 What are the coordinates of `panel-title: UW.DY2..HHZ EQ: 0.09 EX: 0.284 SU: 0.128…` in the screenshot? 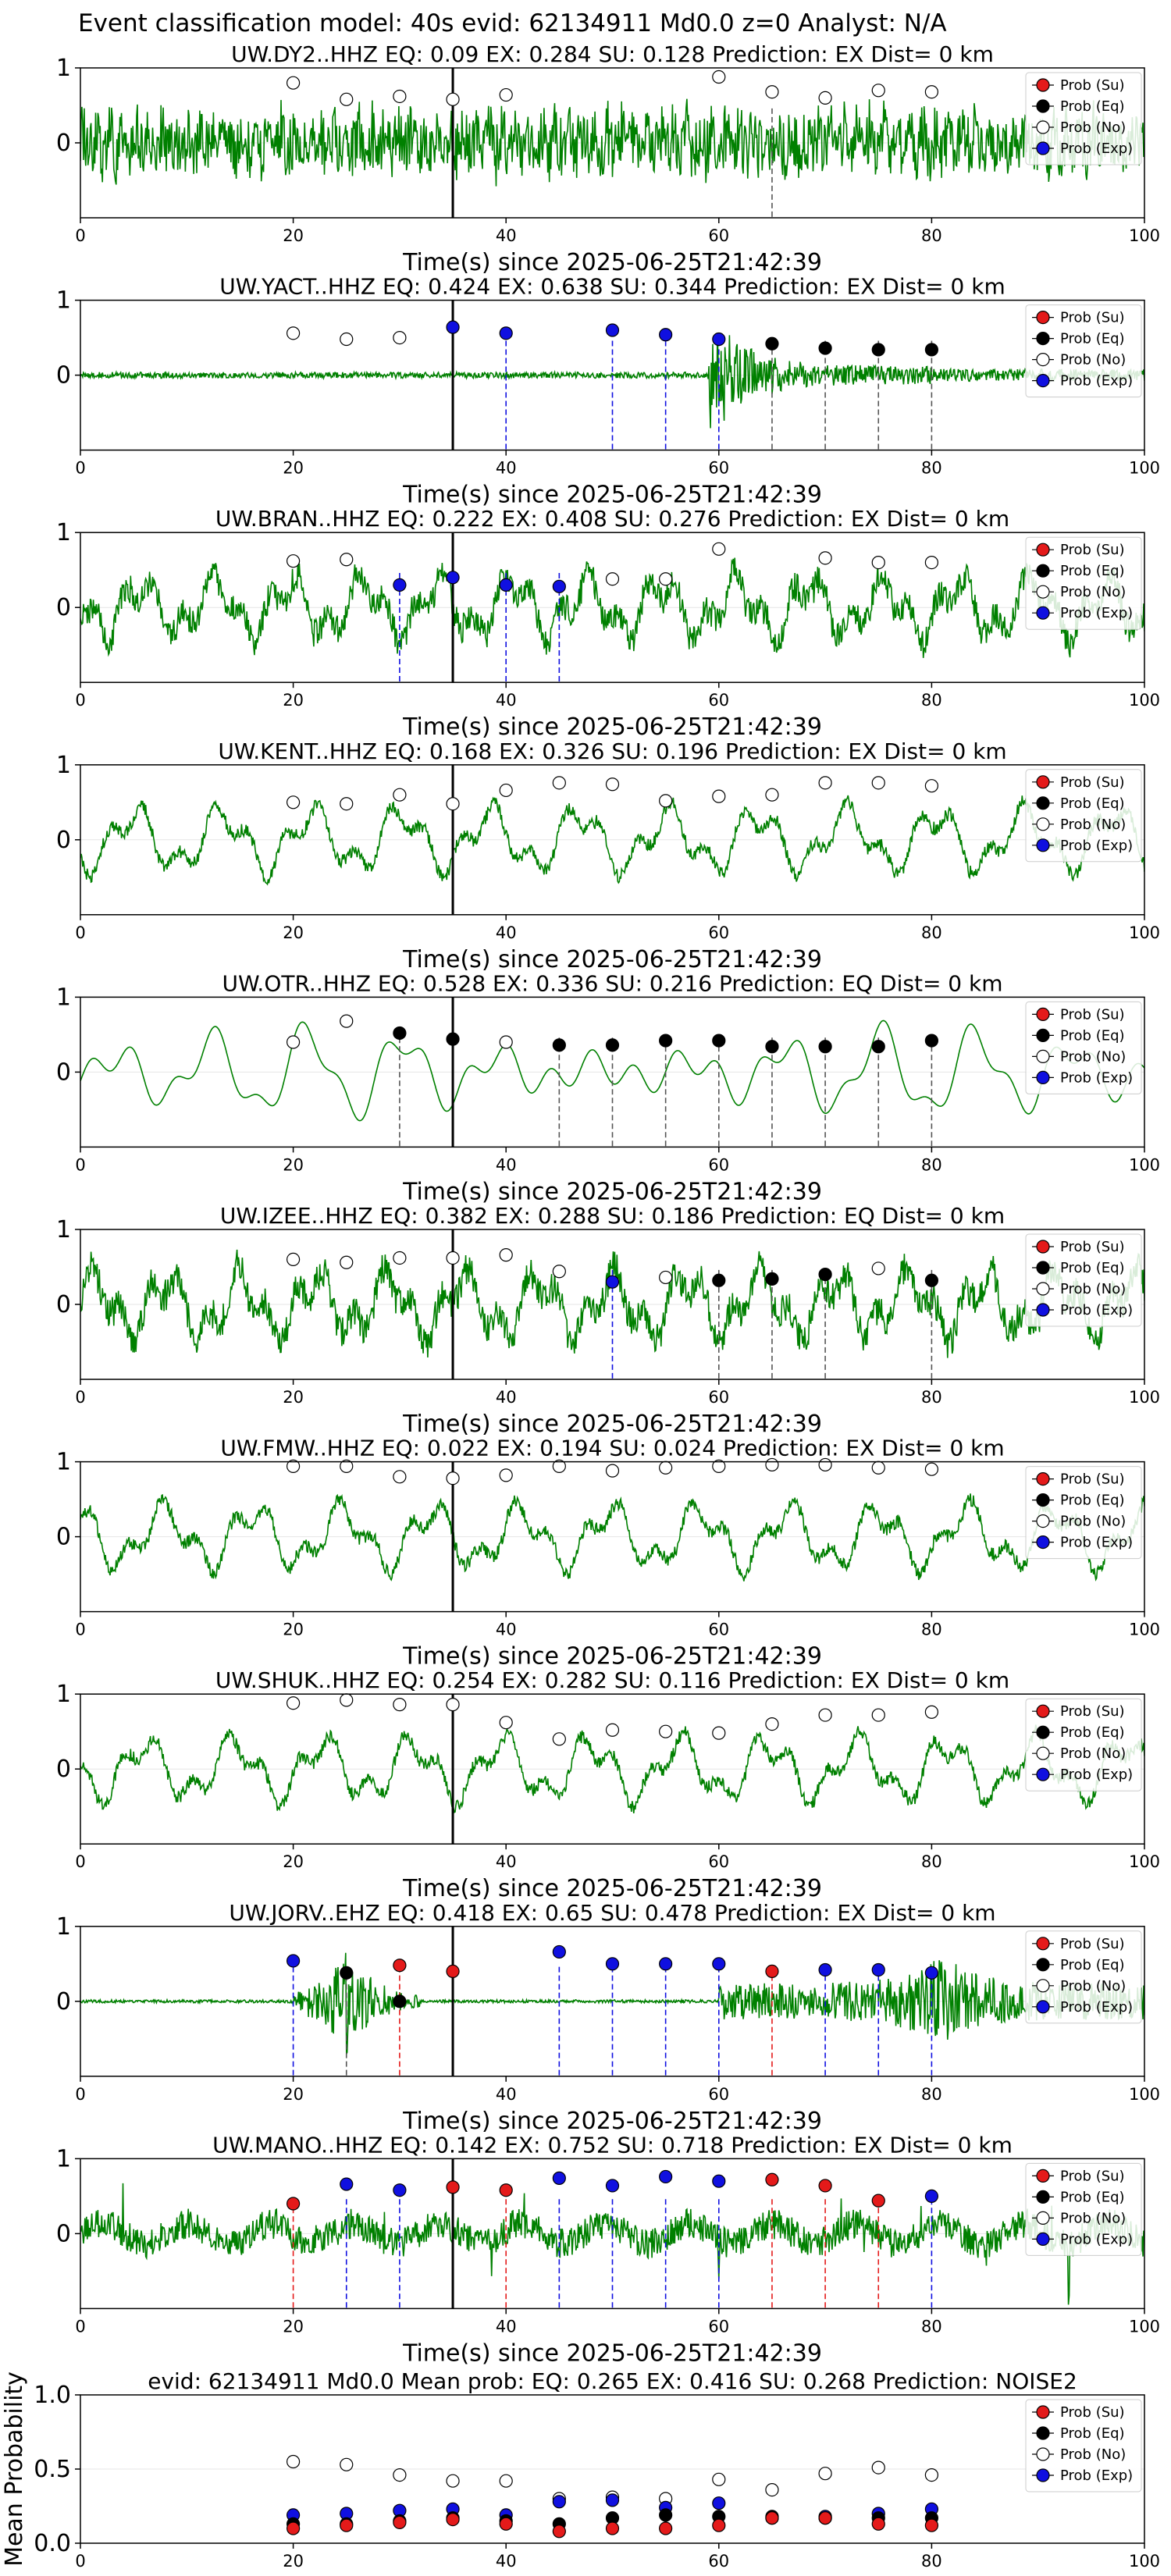 It's located at (612, 54).